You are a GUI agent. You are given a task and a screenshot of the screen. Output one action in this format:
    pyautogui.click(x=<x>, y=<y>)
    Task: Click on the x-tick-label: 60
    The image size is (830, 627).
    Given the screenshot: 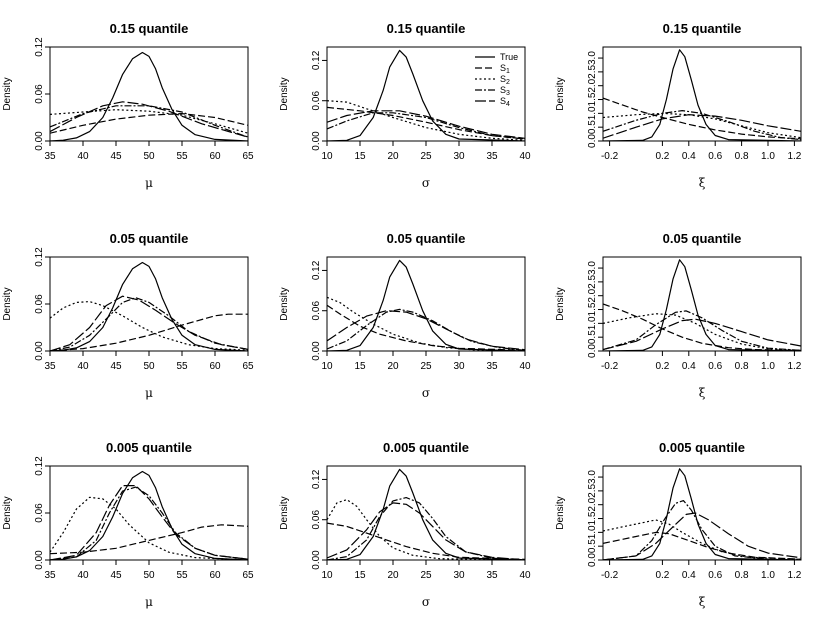 What is the action you would take?
    pyautogui.click(x=215, y=156)
    